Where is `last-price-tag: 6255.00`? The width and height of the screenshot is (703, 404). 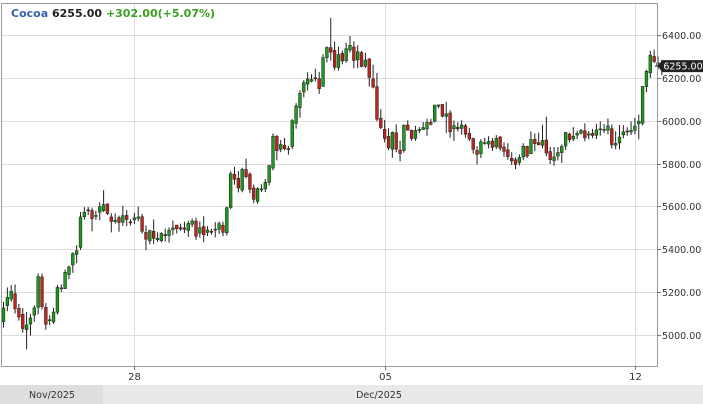 last-price-tag: 6255.00 is located at coordinates (680, 66).